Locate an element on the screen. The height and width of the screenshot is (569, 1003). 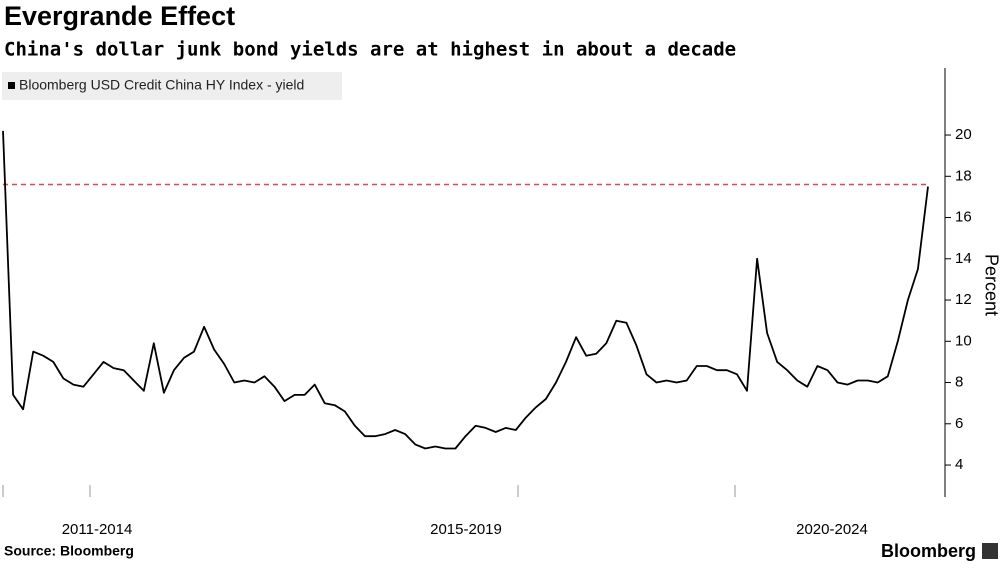
chart-title: Evergrande Effect is located at coordinates (119, 16).